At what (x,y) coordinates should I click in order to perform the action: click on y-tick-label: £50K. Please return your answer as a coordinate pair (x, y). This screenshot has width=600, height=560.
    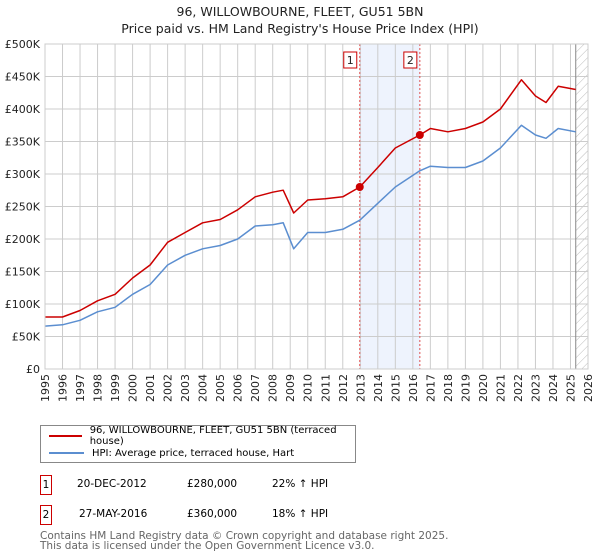
    Looking at the image, I should click on (26, 337).